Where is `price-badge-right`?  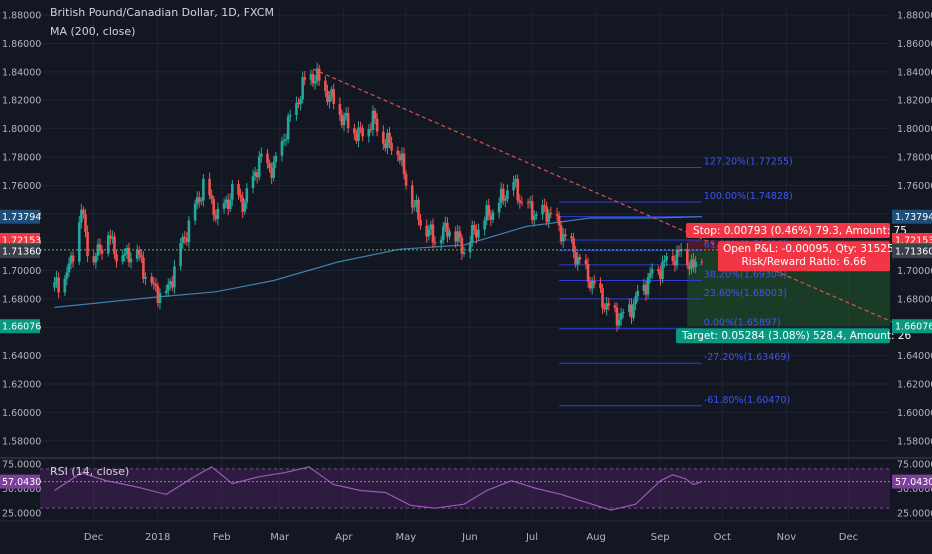
price-badge-right is located at coordinates (912, 216).